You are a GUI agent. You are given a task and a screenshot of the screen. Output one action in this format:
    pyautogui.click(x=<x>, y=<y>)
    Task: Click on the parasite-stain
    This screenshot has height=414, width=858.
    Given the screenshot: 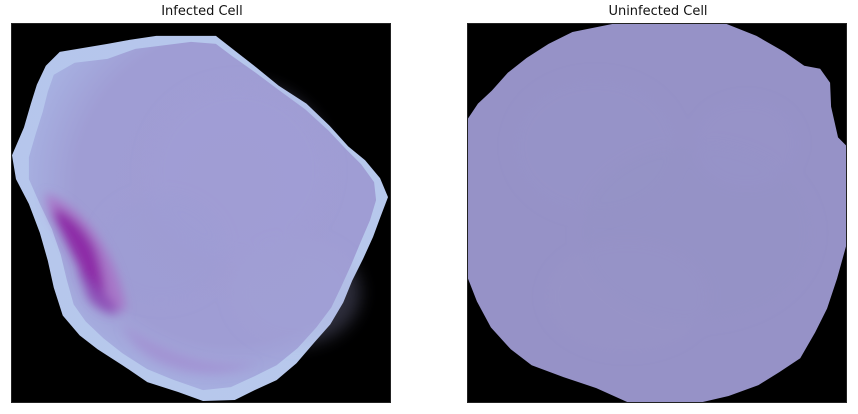 What is the action you would take?
    pyautogui.click(x=151, y=283)
    